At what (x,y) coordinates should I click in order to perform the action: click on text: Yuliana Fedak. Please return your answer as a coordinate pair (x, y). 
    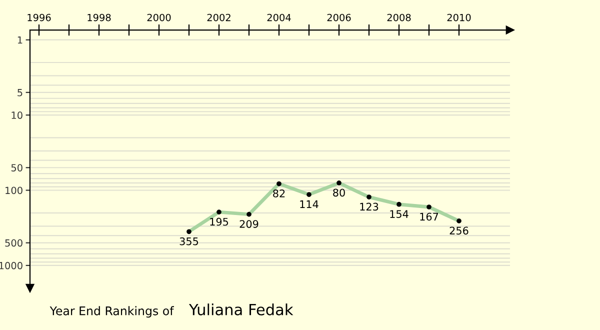
    Looking at the image, I should click on (241, 310).